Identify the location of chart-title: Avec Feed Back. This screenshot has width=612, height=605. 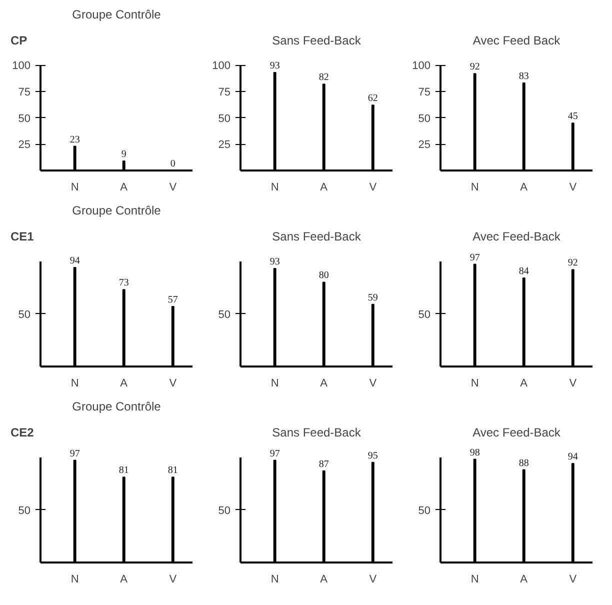
(517, 41).